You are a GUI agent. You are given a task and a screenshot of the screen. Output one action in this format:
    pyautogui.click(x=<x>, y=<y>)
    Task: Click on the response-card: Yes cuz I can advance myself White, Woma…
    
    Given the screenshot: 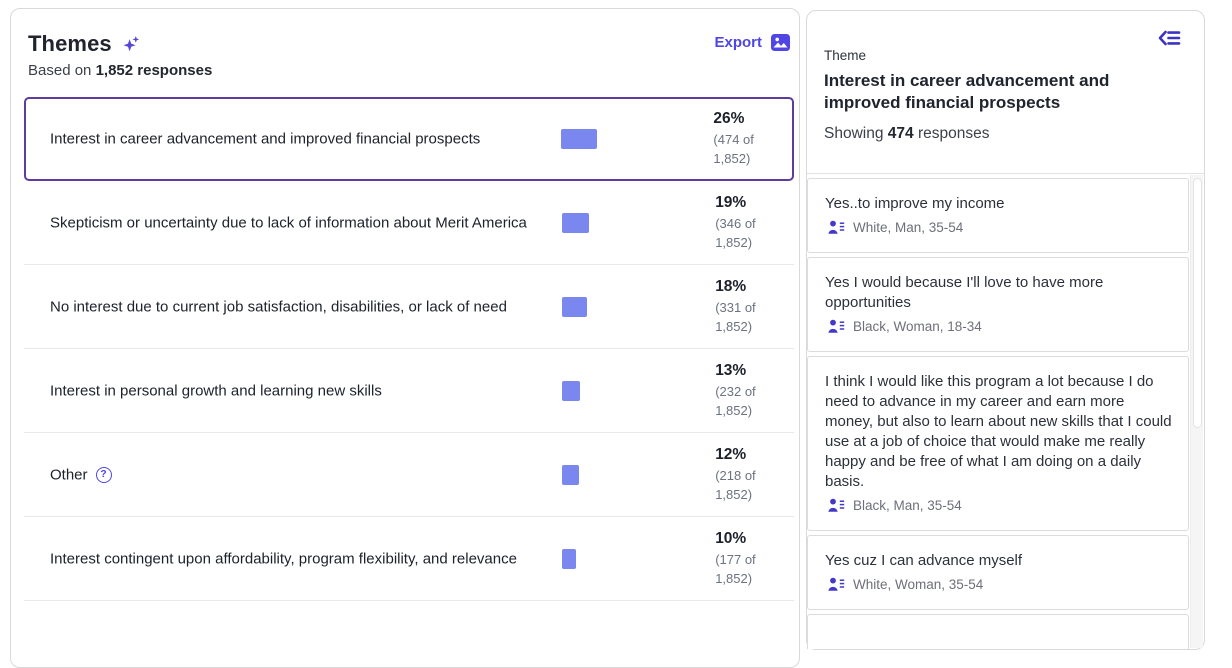 What is the action you would take?
    pyautogui.click(x=998, y=572)
    